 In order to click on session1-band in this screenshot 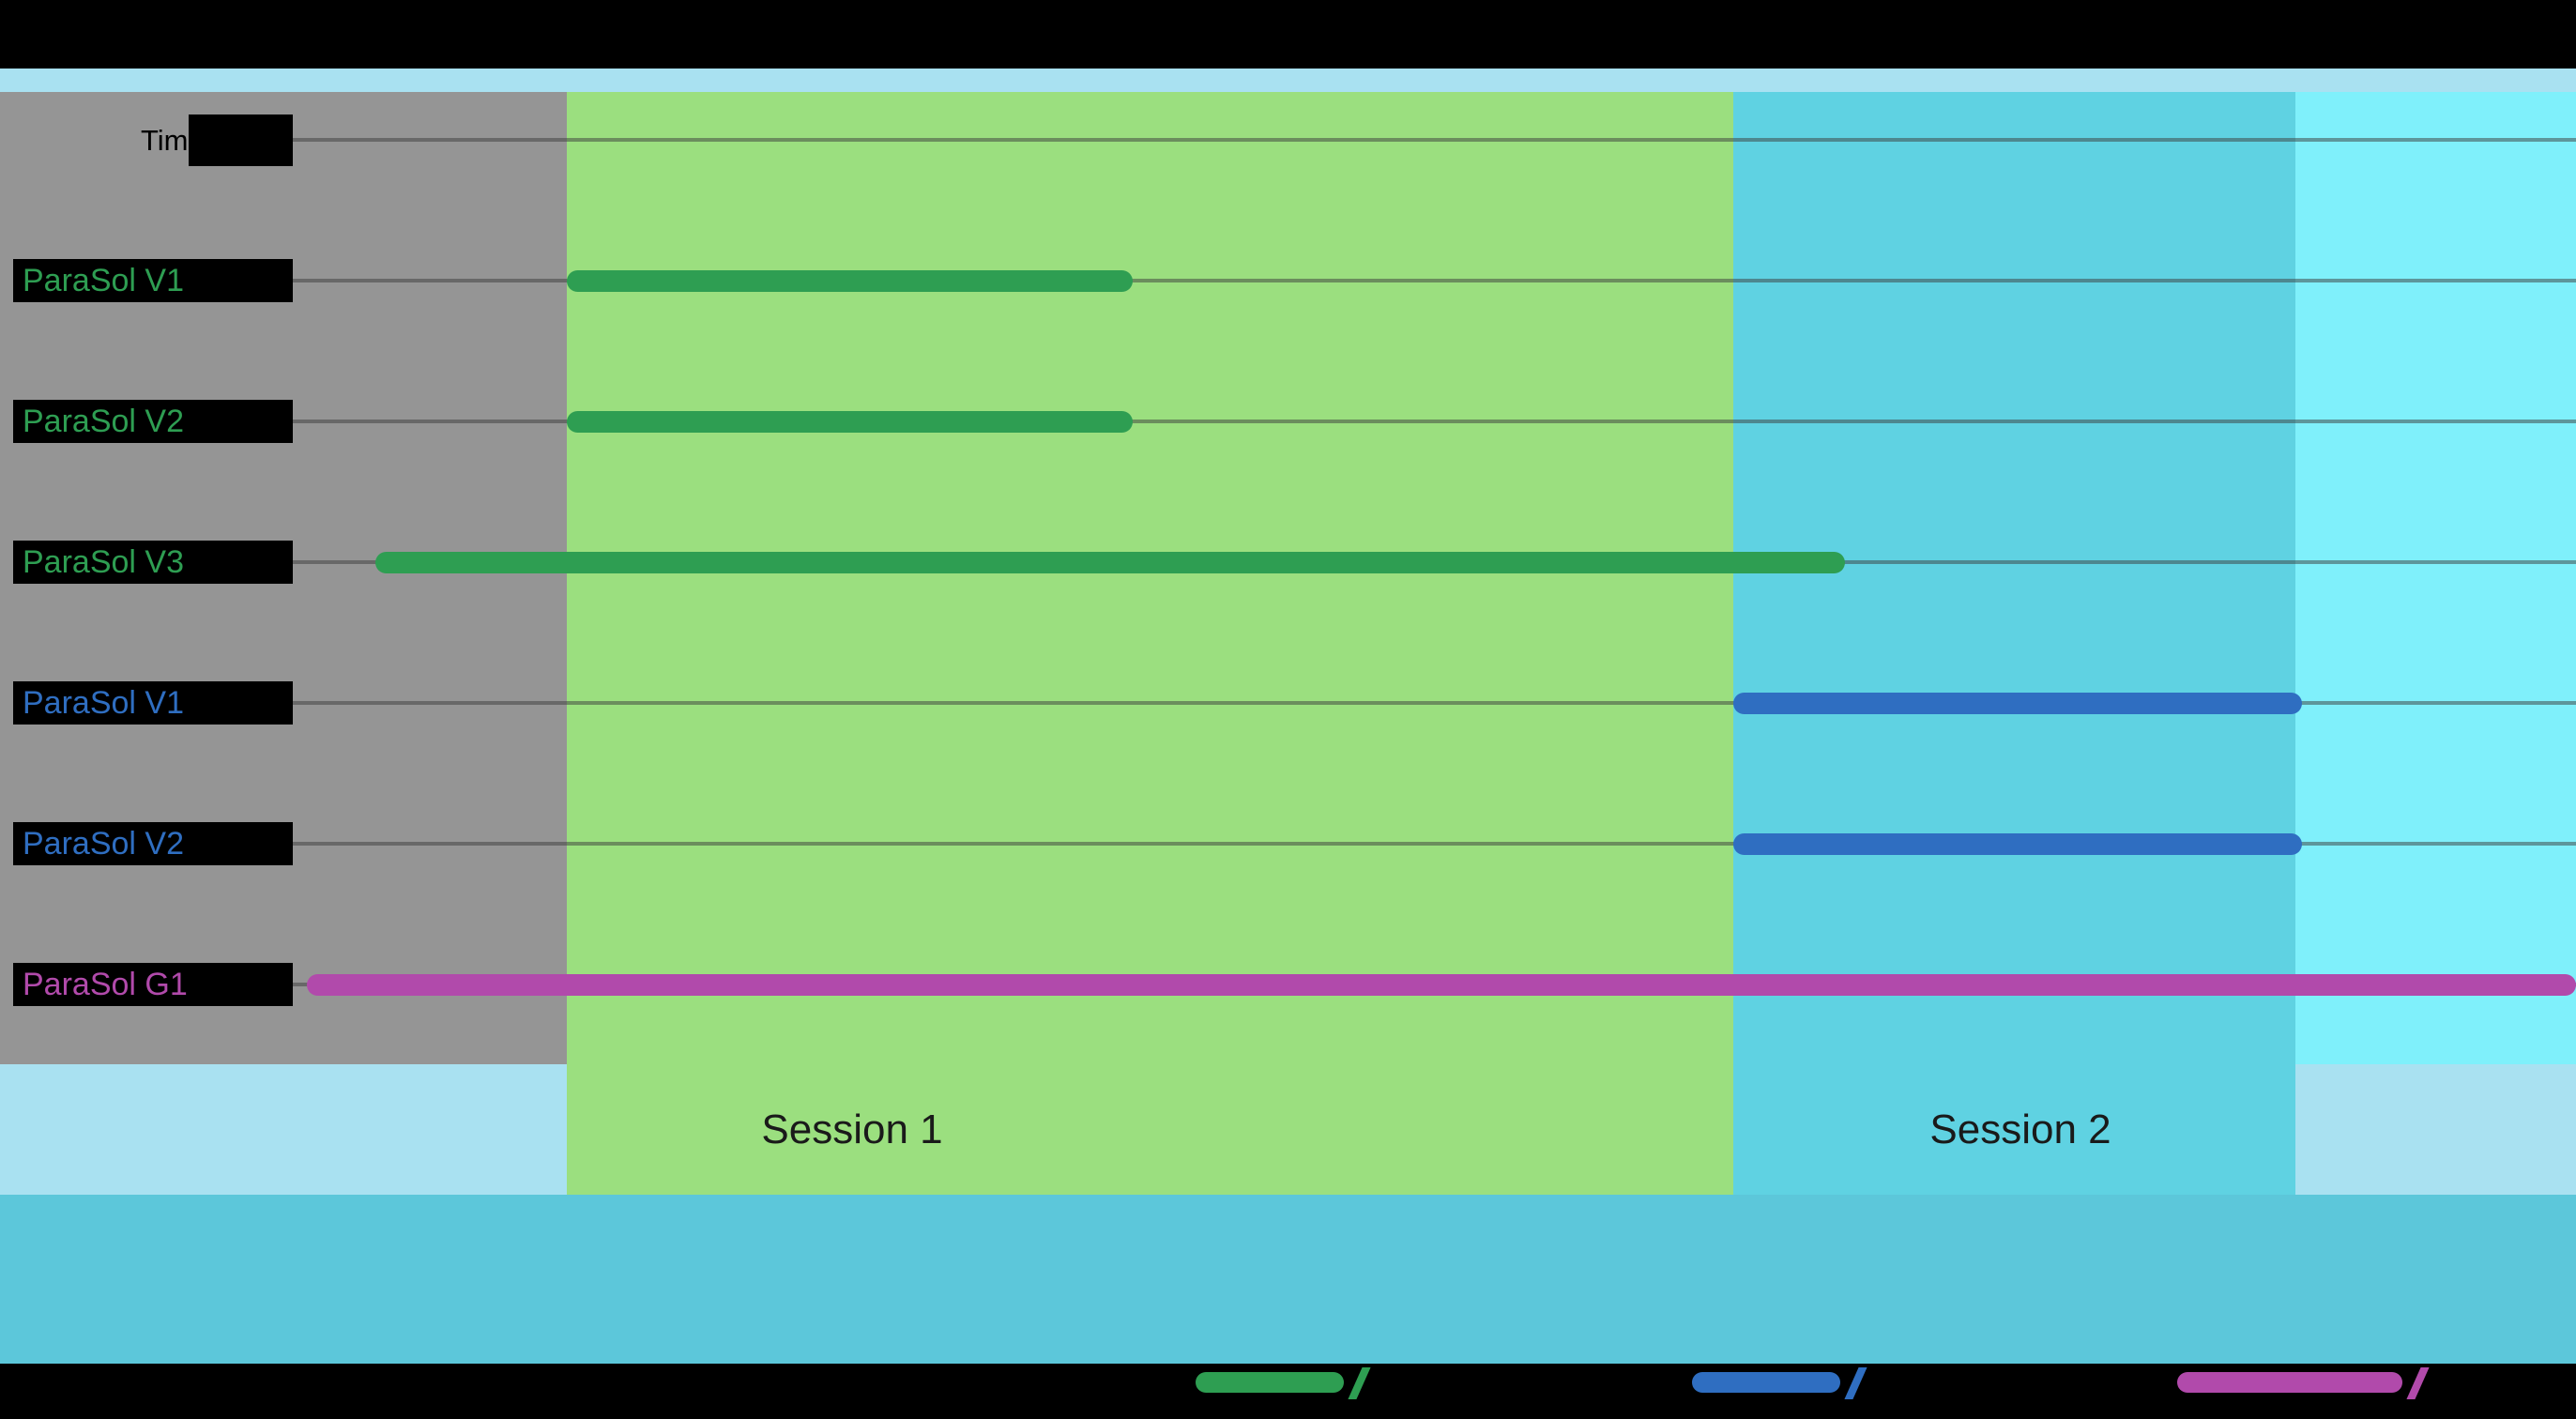, I will do `click(1150, 1129)`.